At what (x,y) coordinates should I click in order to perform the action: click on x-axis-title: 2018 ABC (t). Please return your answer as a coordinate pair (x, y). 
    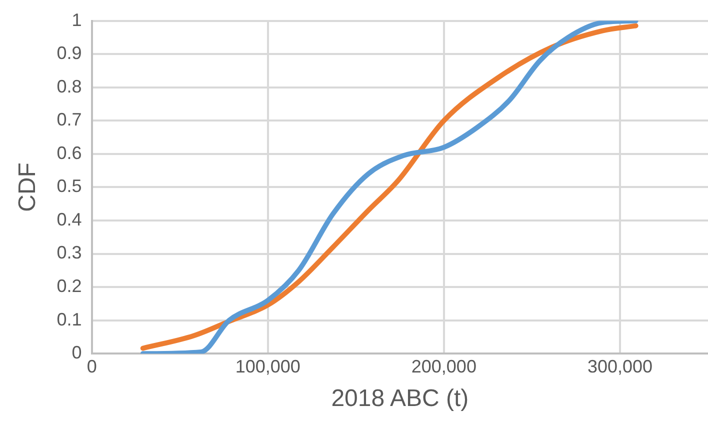
    Looking at the image, I should click on (400, 398).